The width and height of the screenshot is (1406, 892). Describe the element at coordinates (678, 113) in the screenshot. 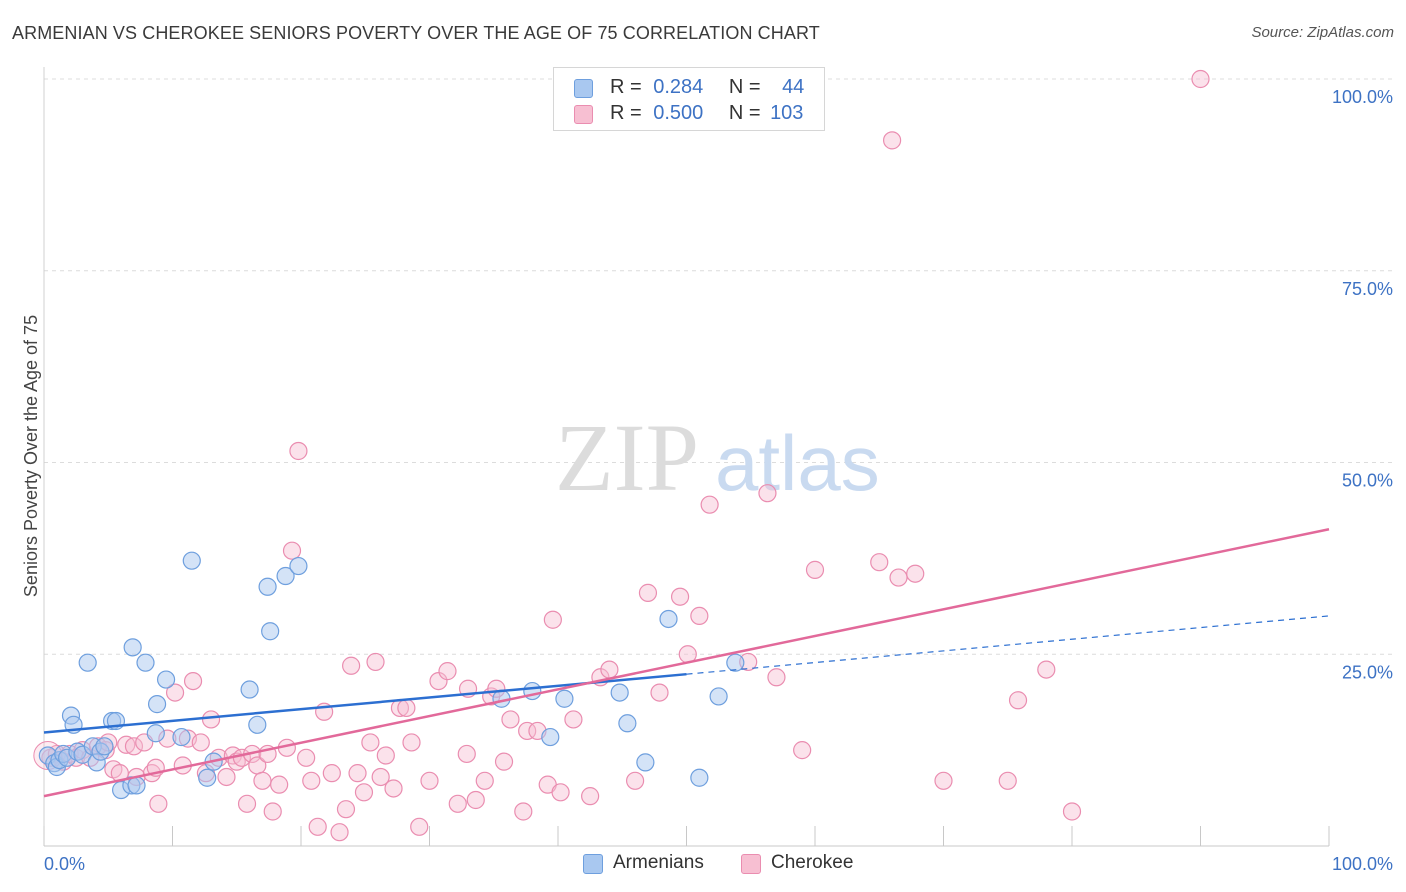

I see `r-value: 0.500` at that location.